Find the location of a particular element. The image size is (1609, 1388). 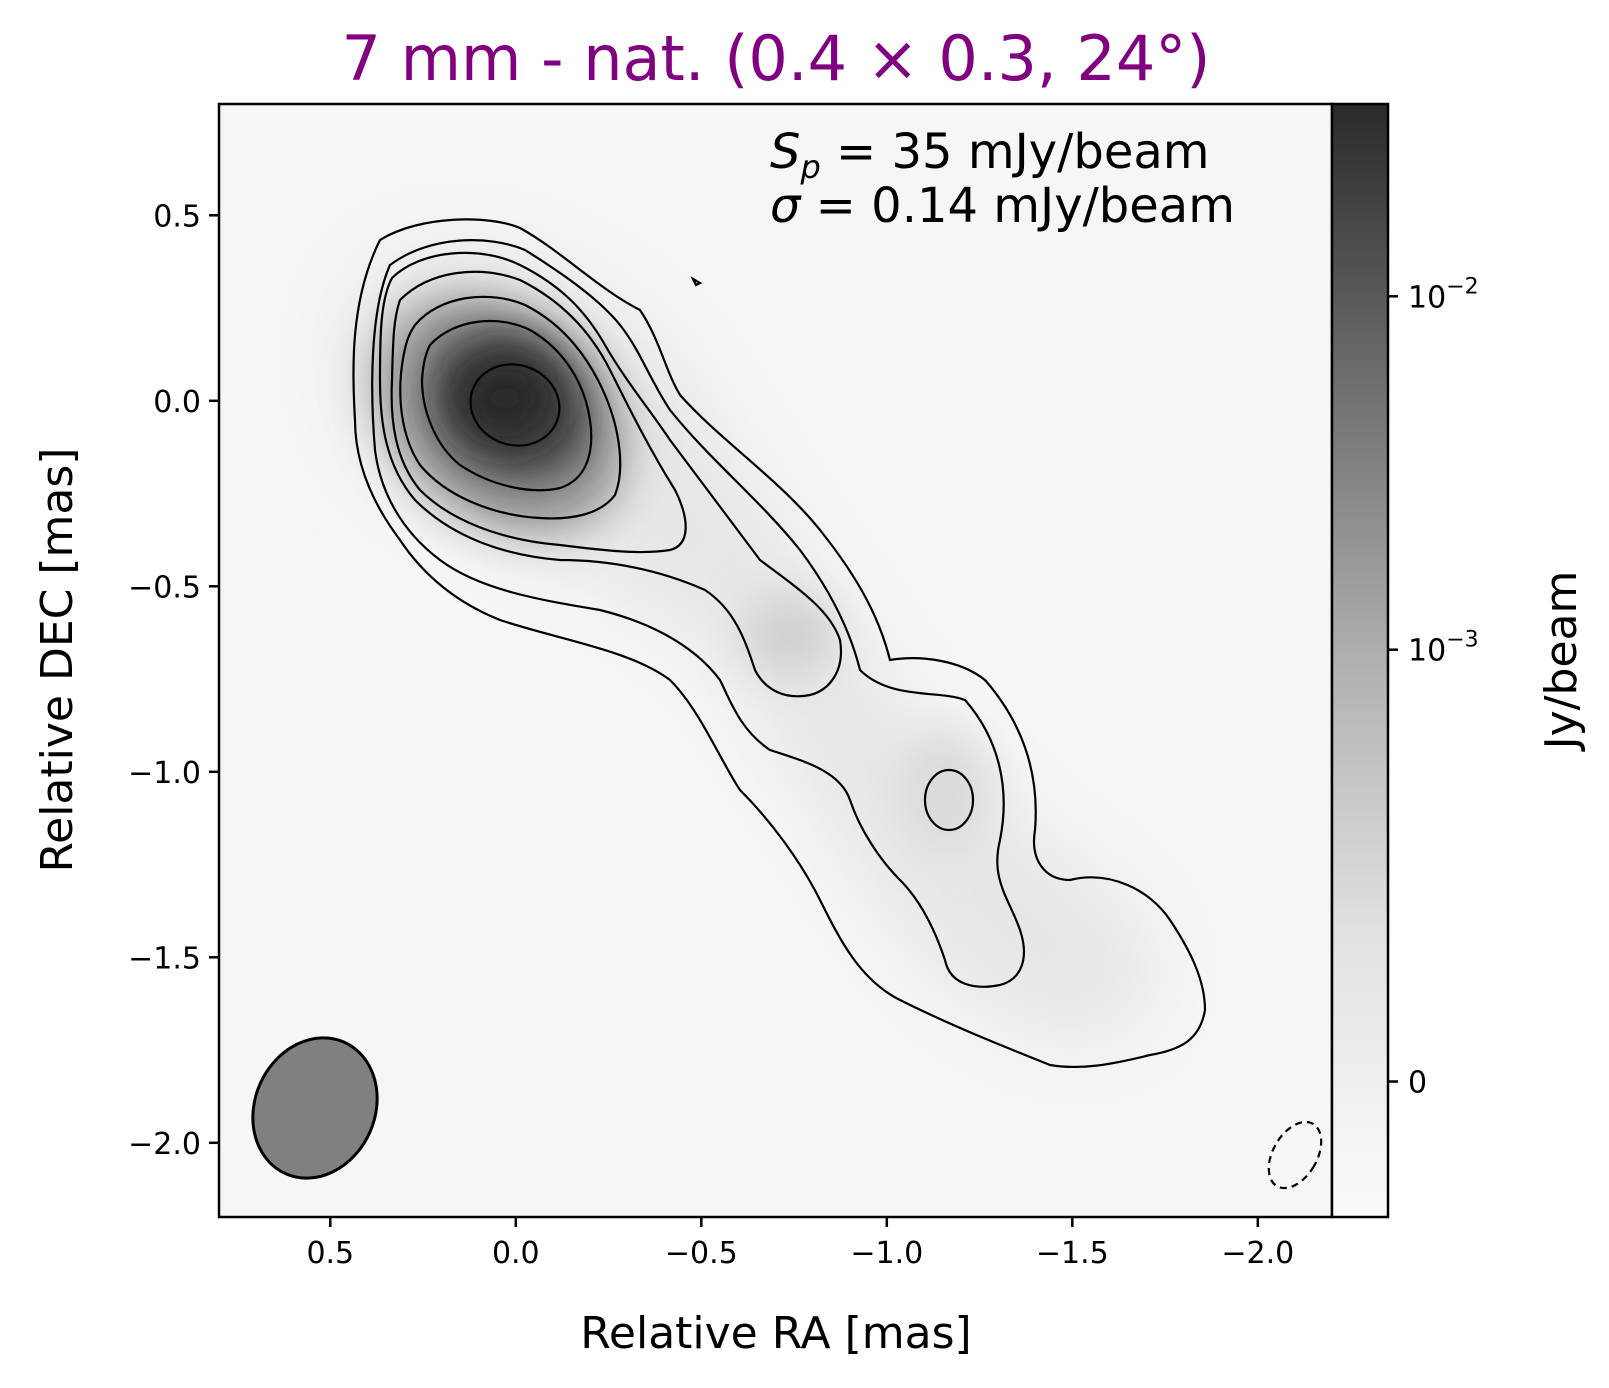

x-tick-label: 0.5 is located at coordinates (330, 1253).